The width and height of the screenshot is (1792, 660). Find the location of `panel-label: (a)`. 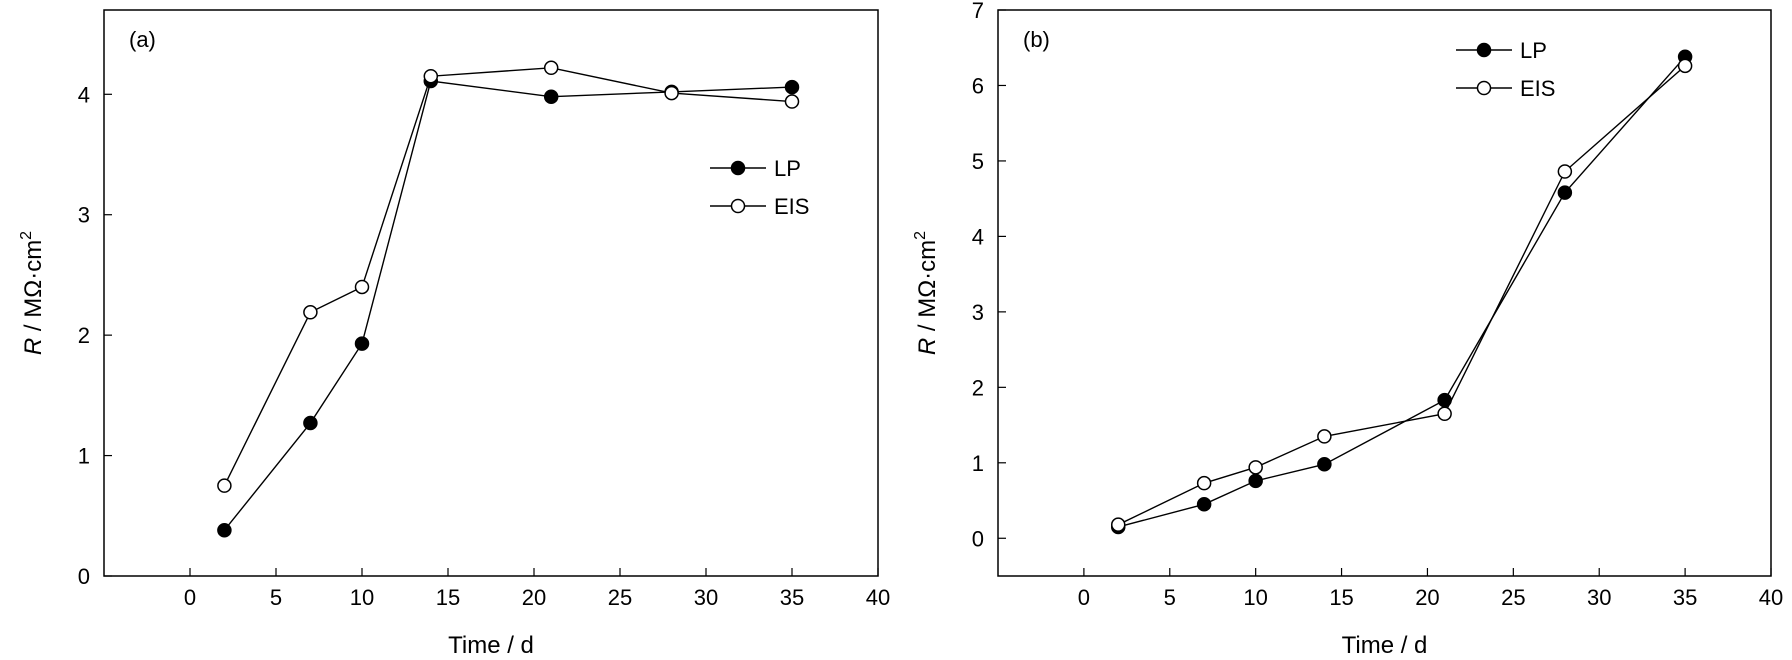

panel-label: (a) is located at coordinates (142, 39).